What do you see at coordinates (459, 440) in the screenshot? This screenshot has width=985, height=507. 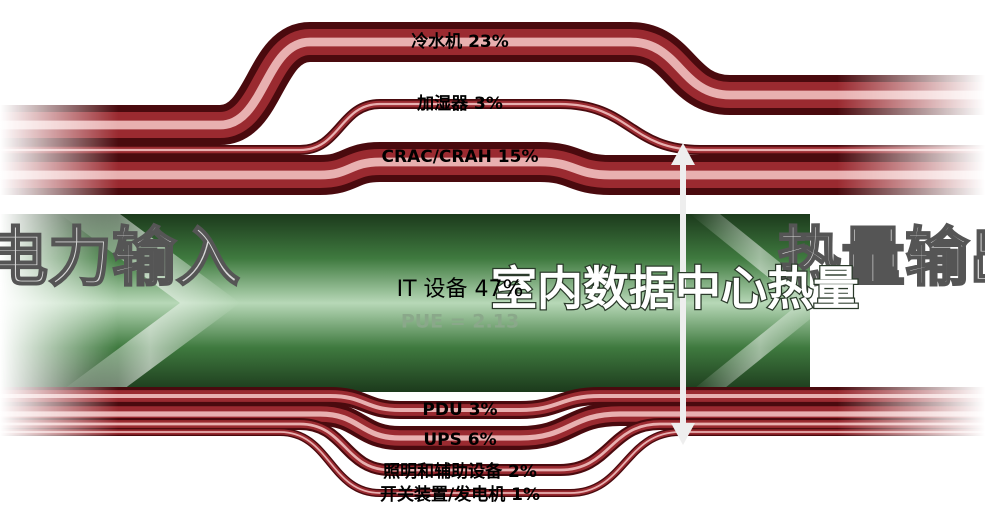 I see `flow-label: UPS 6%` at bounding box center [459, 440].